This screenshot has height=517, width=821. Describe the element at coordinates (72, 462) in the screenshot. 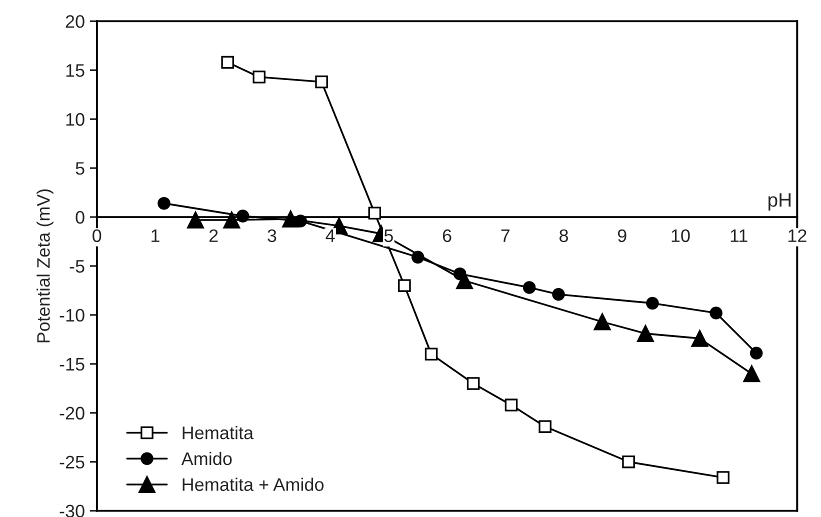

I see `y-tick-label: -25` at that location.